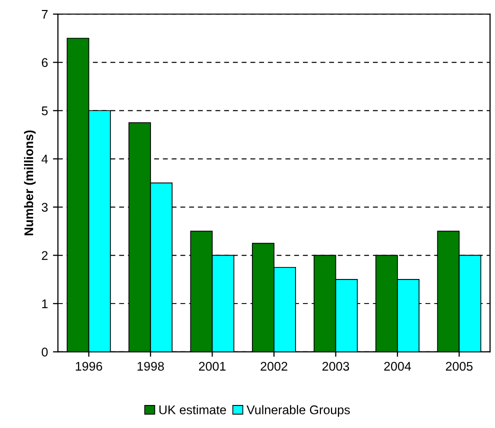 The height and width of the screenshot is (428, 495). Describe the element at coordinates (298, 411) in the screenshot. I see `legend-label: Vulnerable Groups` at that location.